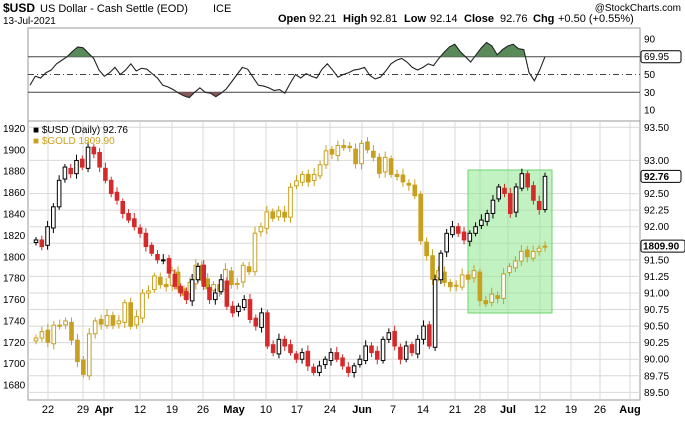 This screenshot has height=421, width=685. Describe the element at coordinates (172, 410) in the screenshot. I see `x-tick-label: 19` at that location.